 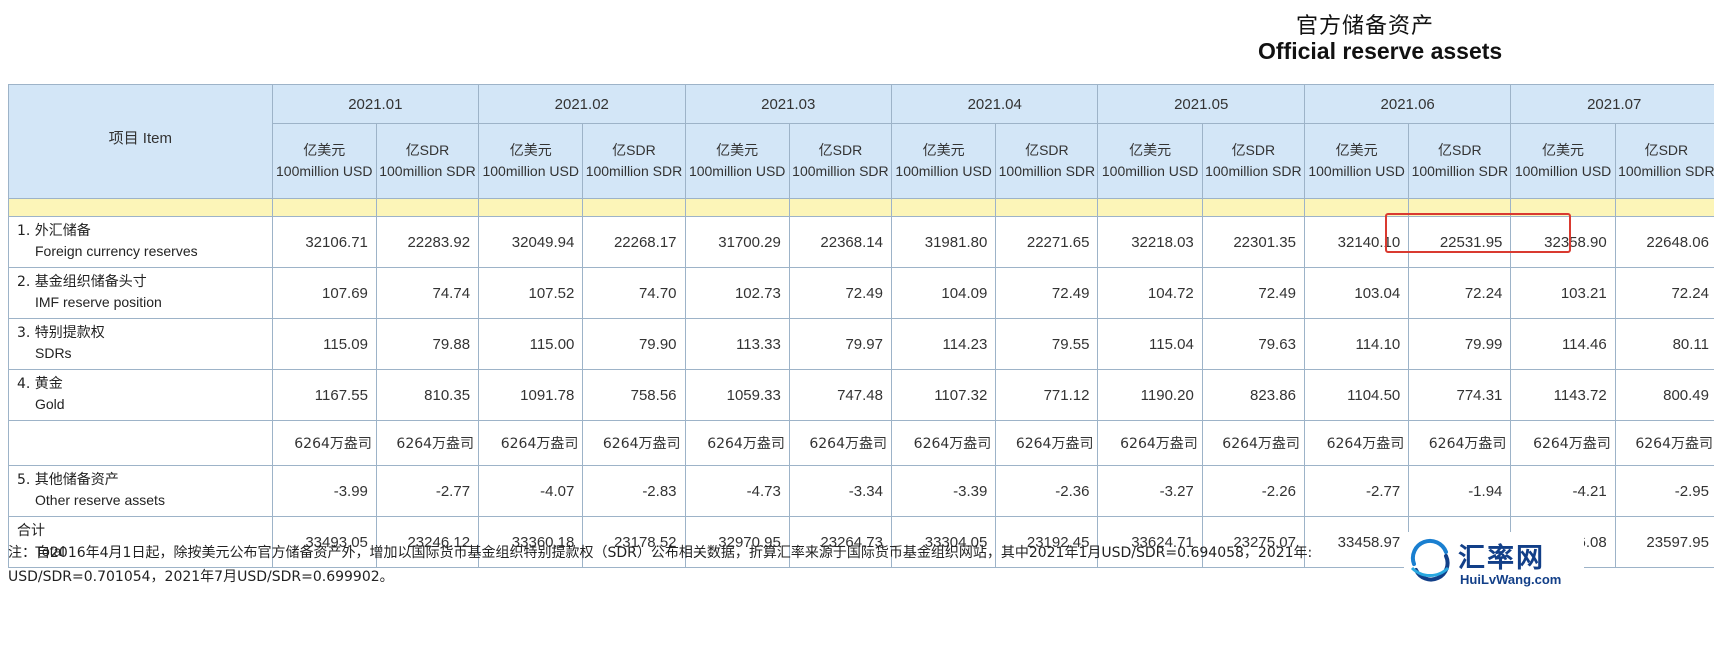 I want to click on value-cell: 22648.06, so click(x=1664, y=242).